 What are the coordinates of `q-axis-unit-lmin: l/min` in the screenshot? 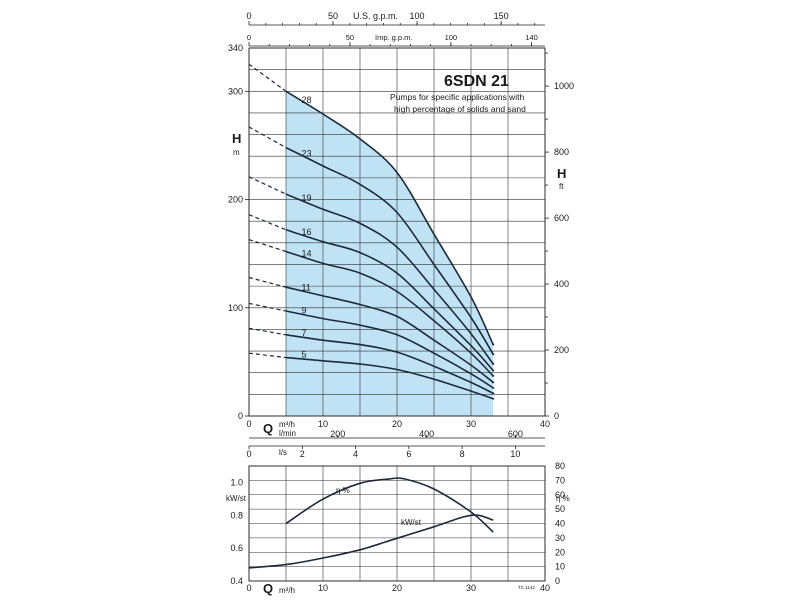 It's located at (287, 433).